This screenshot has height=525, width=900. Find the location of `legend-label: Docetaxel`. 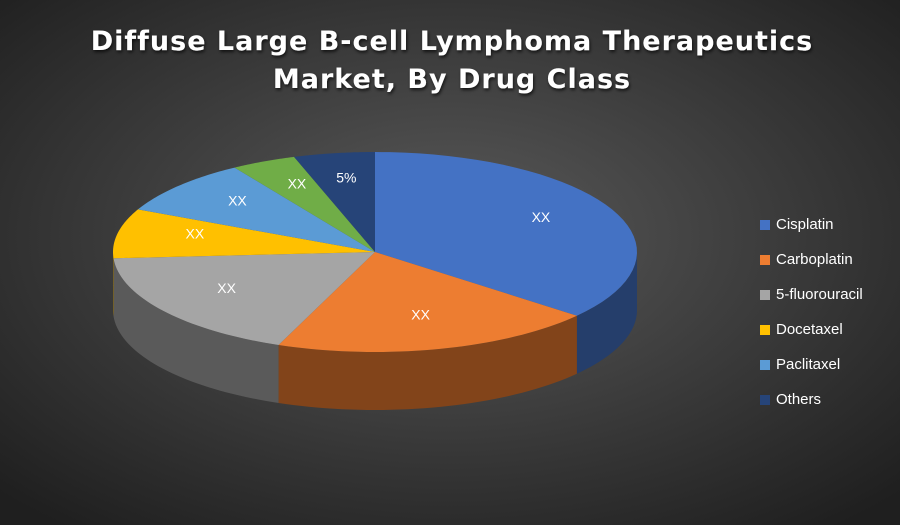

legend-label: Docetaxel is located at coordinates (809, 329).